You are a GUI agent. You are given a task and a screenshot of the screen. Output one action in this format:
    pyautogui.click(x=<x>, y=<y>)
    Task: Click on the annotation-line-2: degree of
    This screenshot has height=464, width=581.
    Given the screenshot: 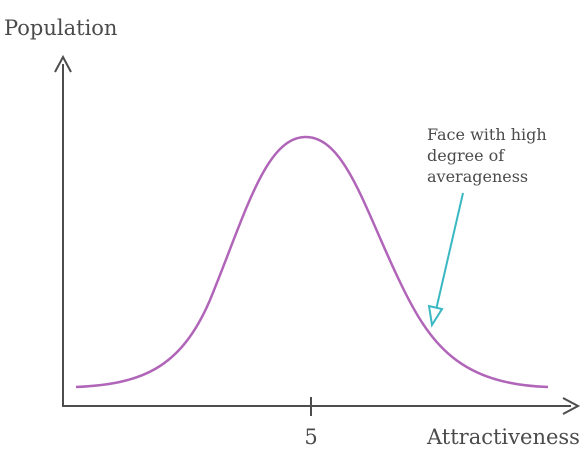 What is the action you would take?
    pyautogui.click(x=466, y=155)
    